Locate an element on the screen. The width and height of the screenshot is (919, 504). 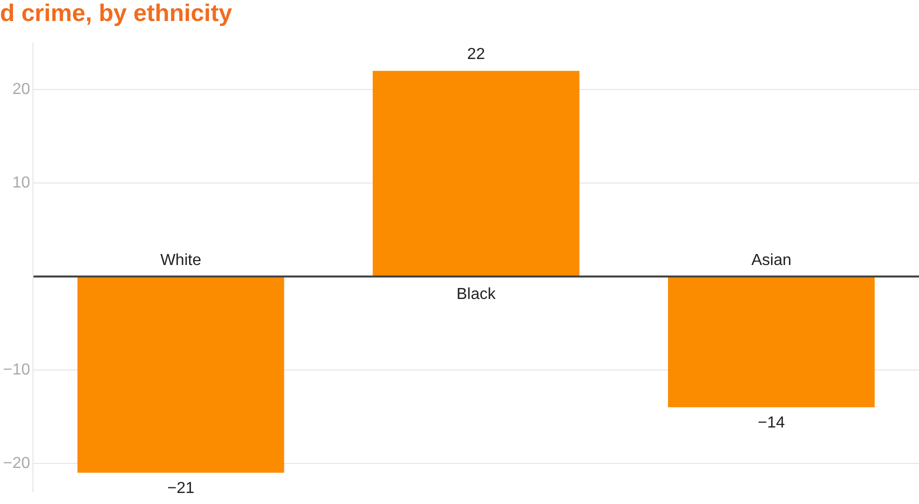
x-tick-label: Asian is located at coordinates (771, 260).